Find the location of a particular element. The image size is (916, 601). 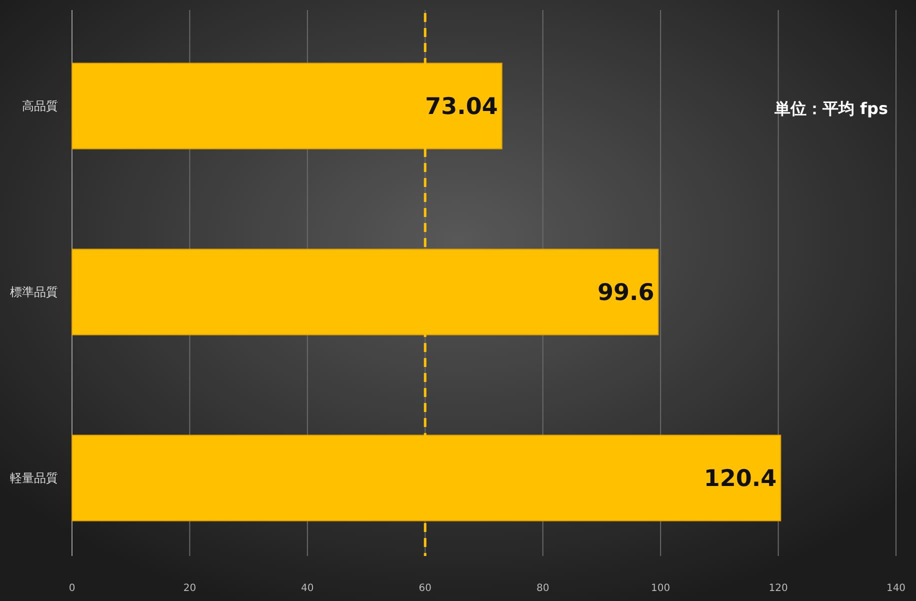

data-label: 73.04 is located at coordinates (461, 107).